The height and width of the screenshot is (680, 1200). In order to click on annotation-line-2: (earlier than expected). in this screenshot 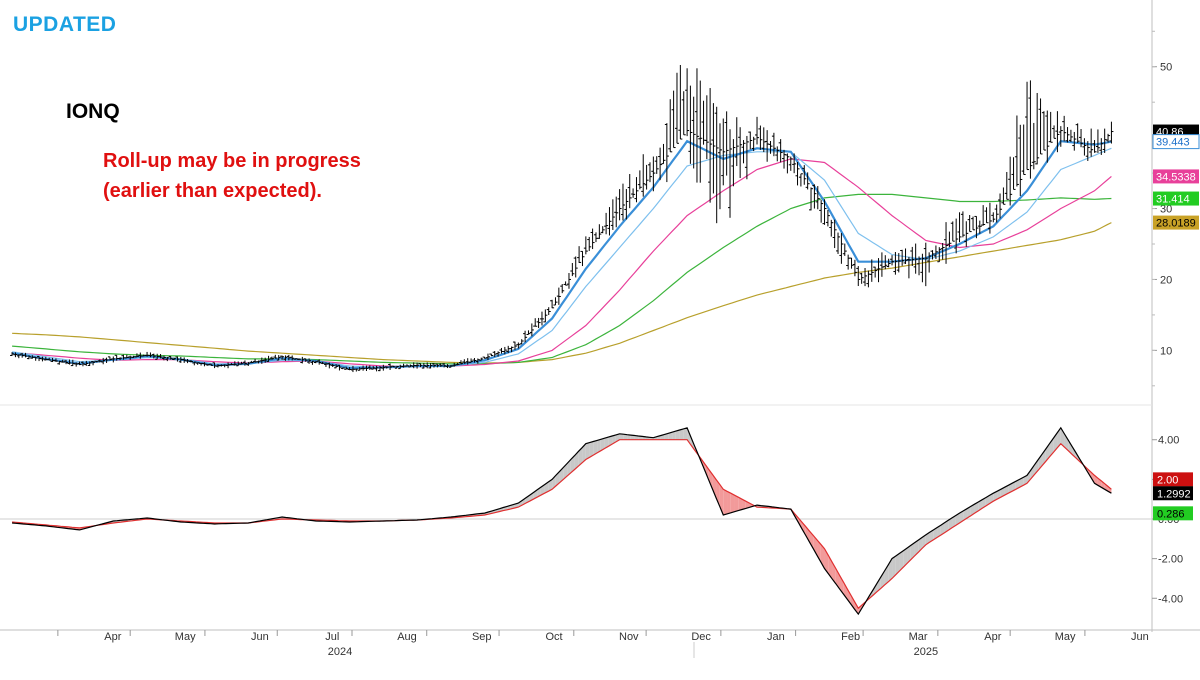, I will do `click(212, 191)`.